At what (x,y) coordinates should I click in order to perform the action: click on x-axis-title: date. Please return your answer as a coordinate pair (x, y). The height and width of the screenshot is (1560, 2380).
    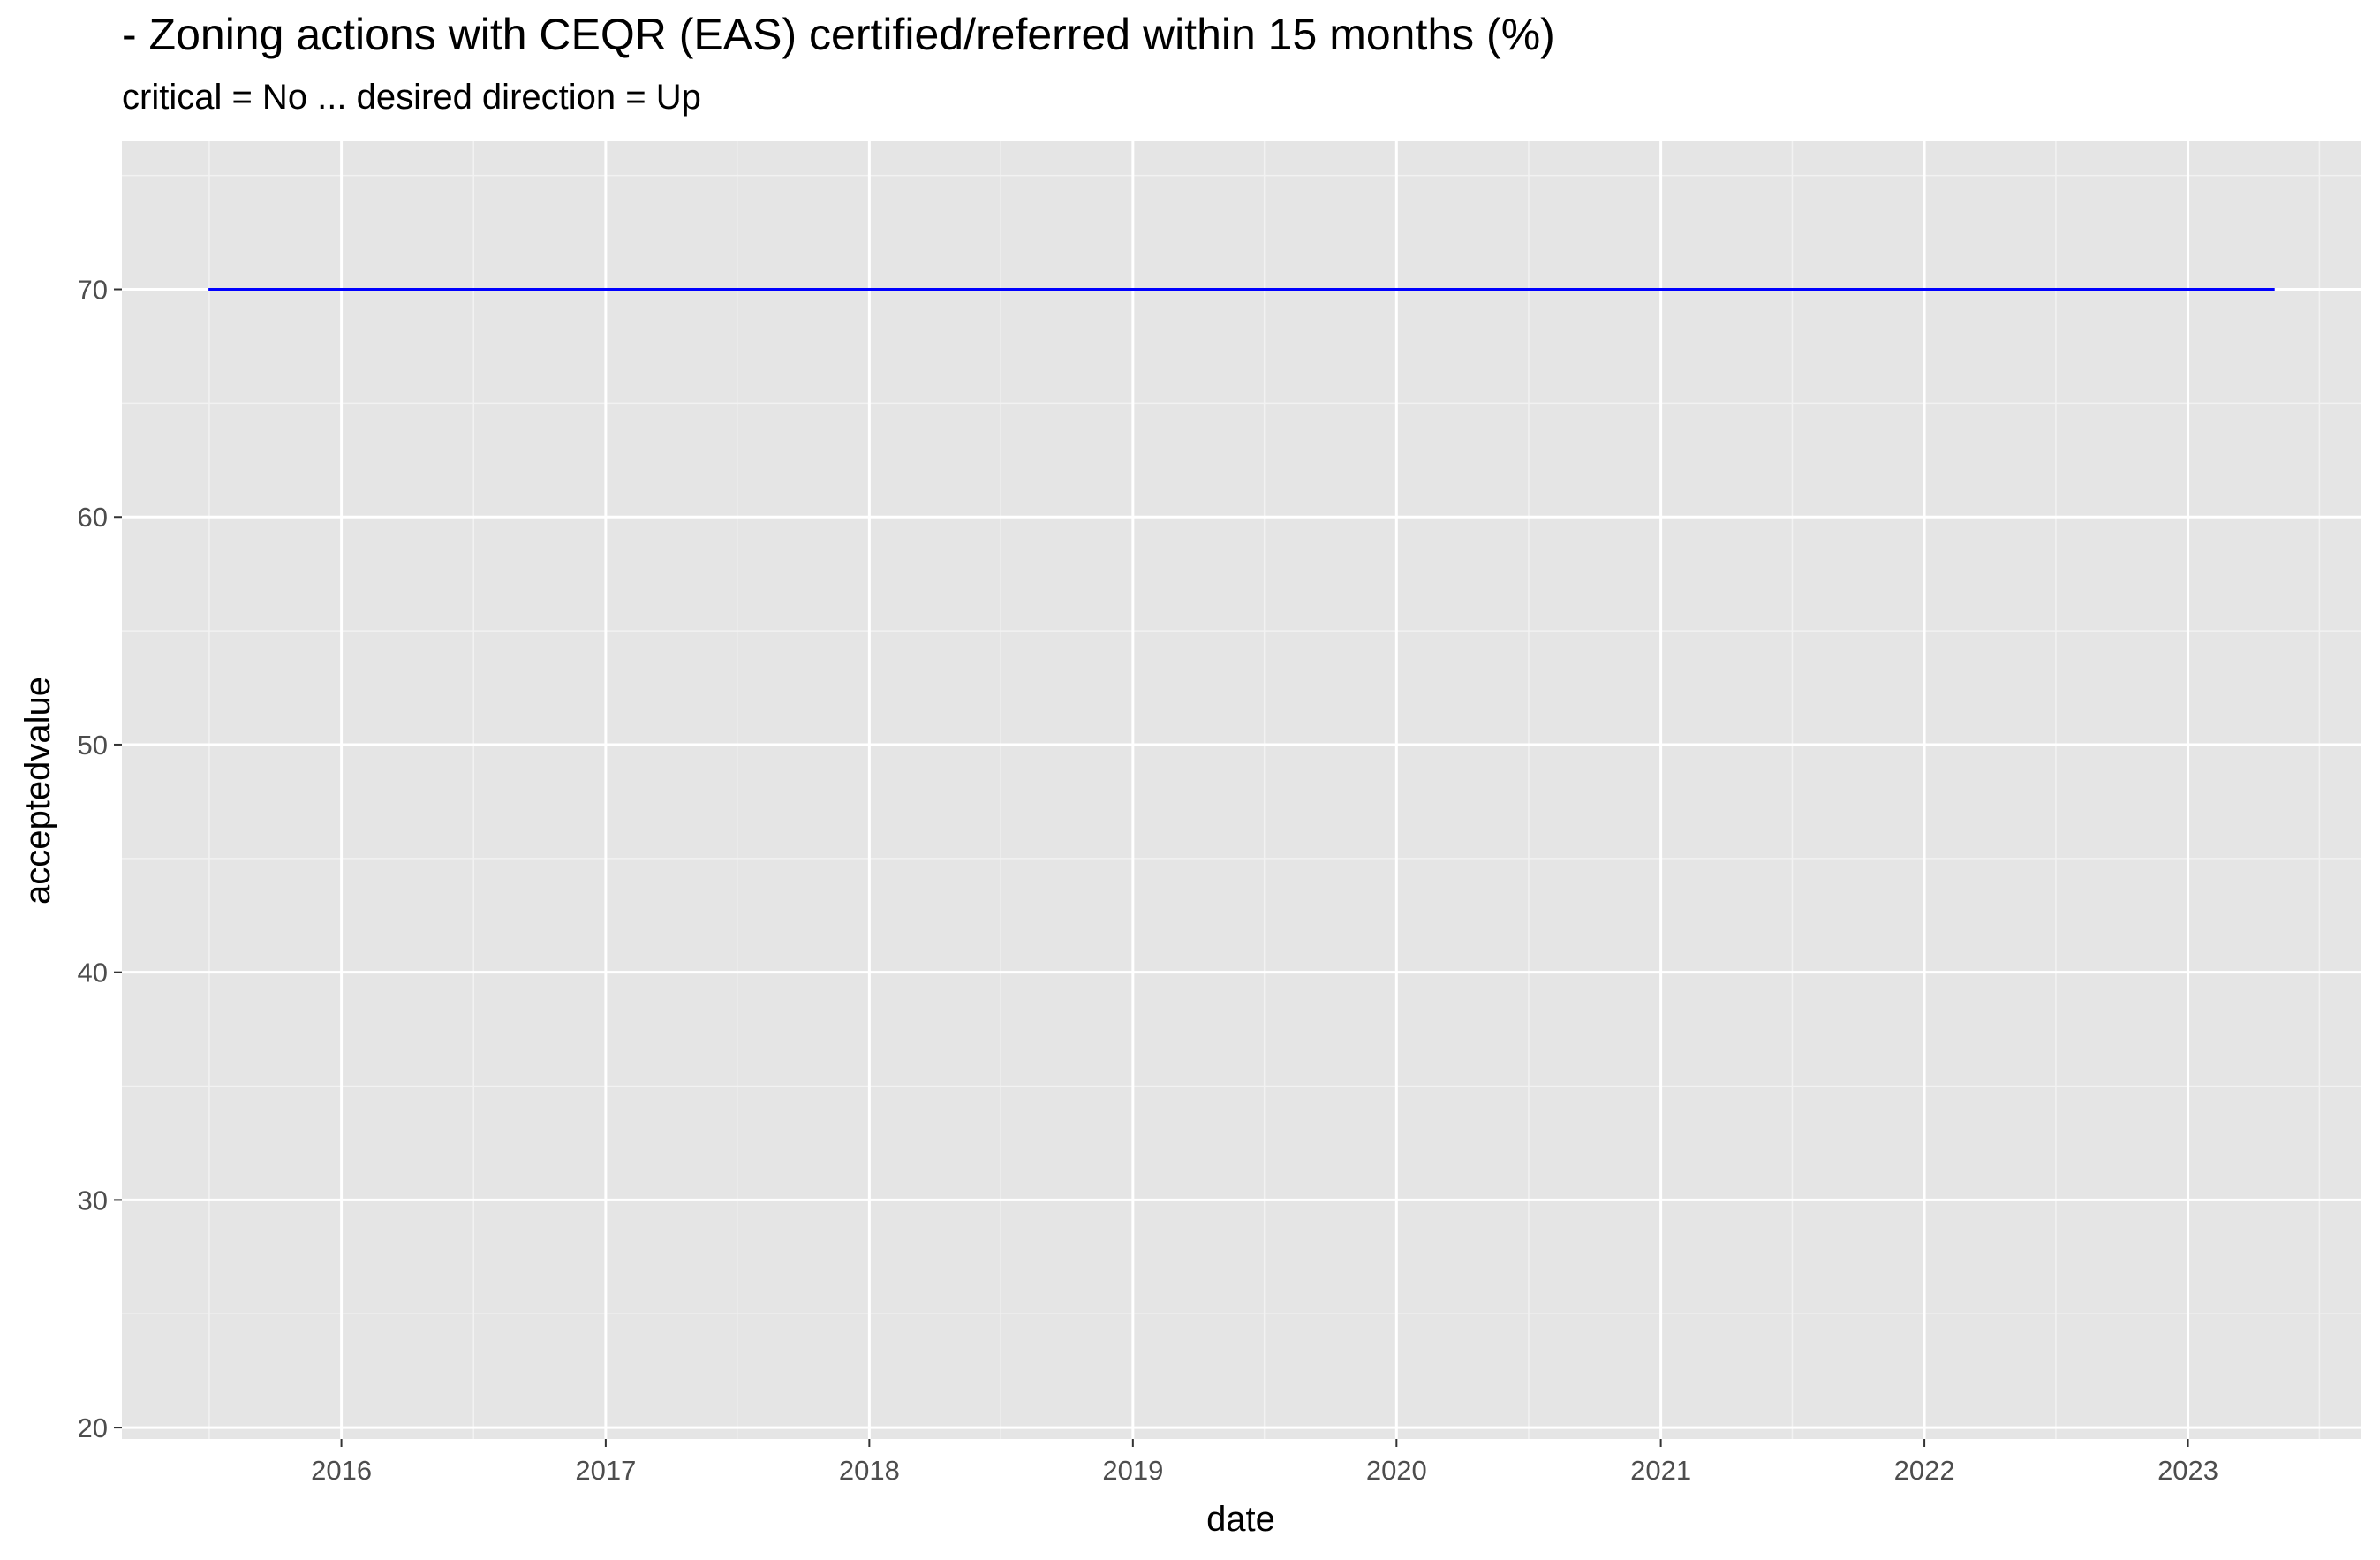
    Looking at the image, I should click on (1240, 1519).